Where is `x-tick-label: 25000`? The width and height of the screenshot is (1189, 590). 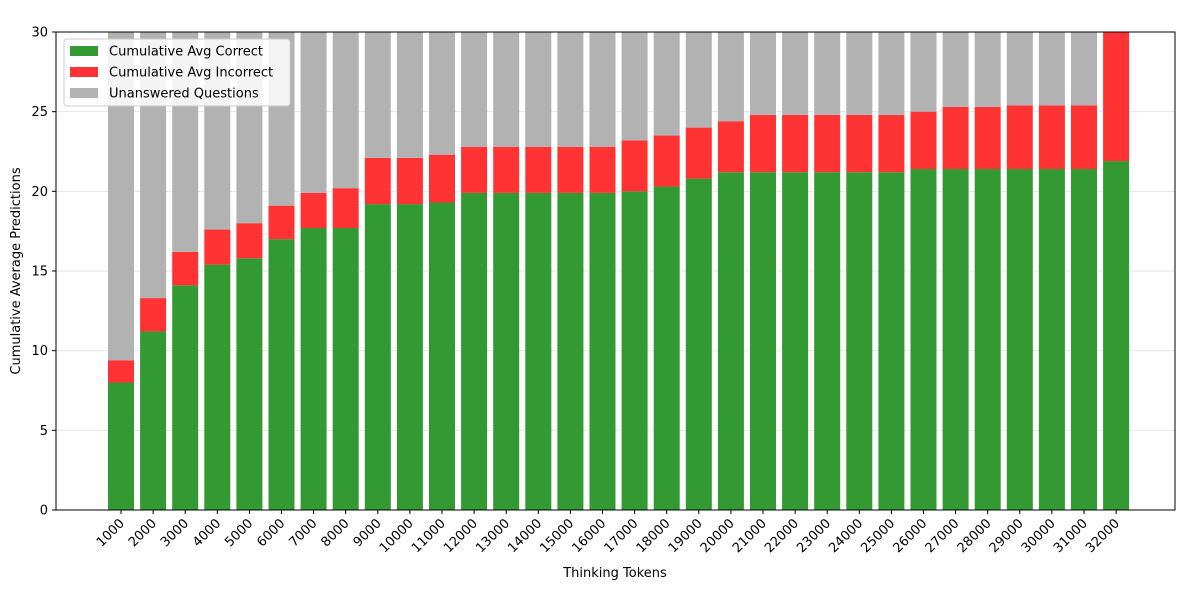 x-tick-label: 25000 is located at coordinates (878, 536).